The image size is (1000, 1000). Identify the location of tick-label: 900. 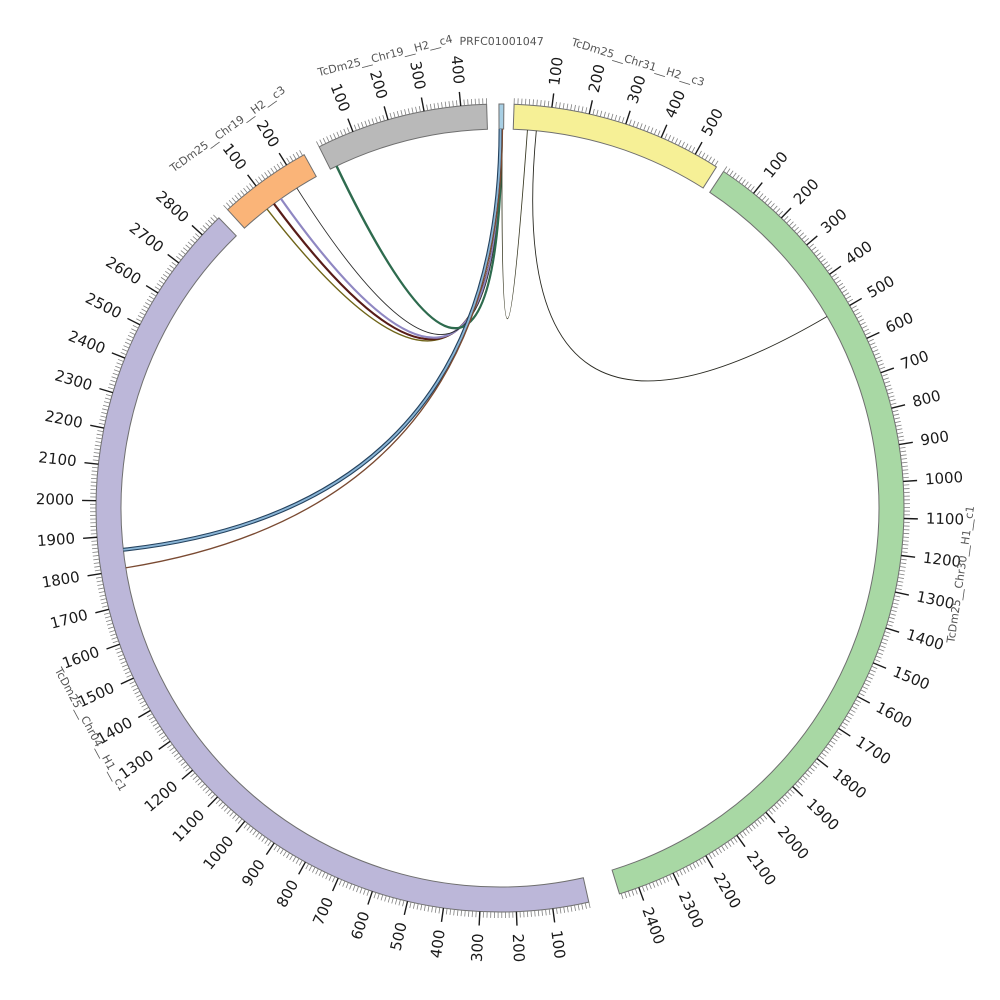
(934, 438).